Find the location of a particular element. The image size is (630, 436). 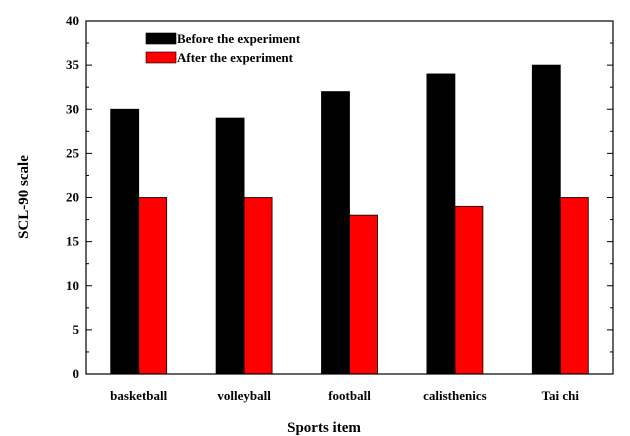

bar-before-volleyball is located at coordinates (230, 246).